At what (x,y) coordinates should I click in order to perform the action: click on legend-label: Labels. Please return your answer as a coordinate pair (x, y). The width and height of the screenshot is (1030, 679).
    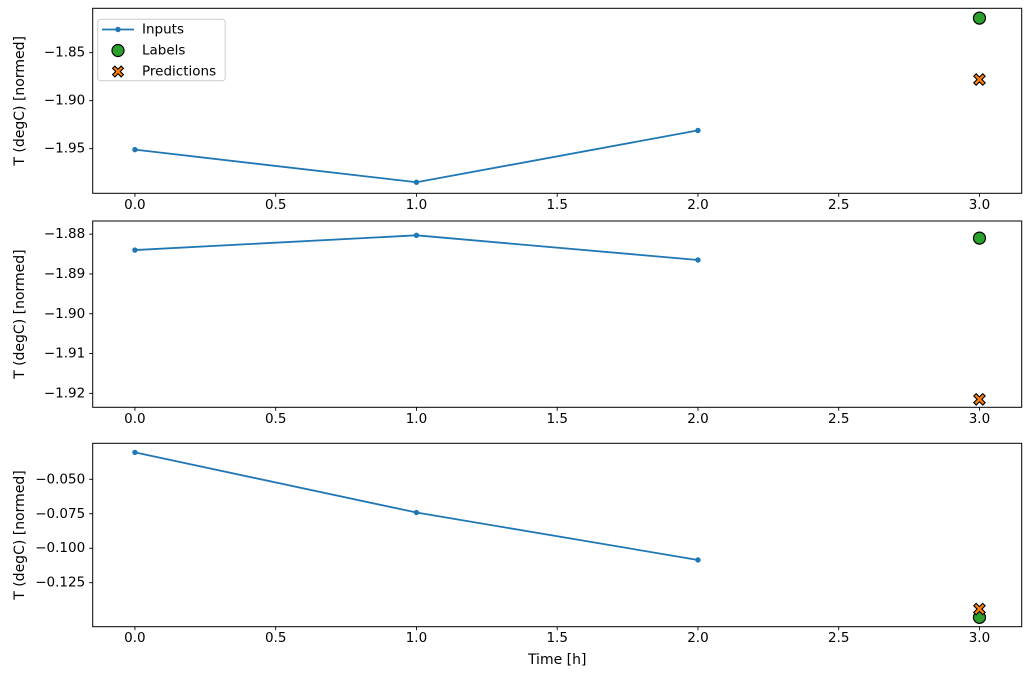
    Looking at the image, I should click on (163, 51).